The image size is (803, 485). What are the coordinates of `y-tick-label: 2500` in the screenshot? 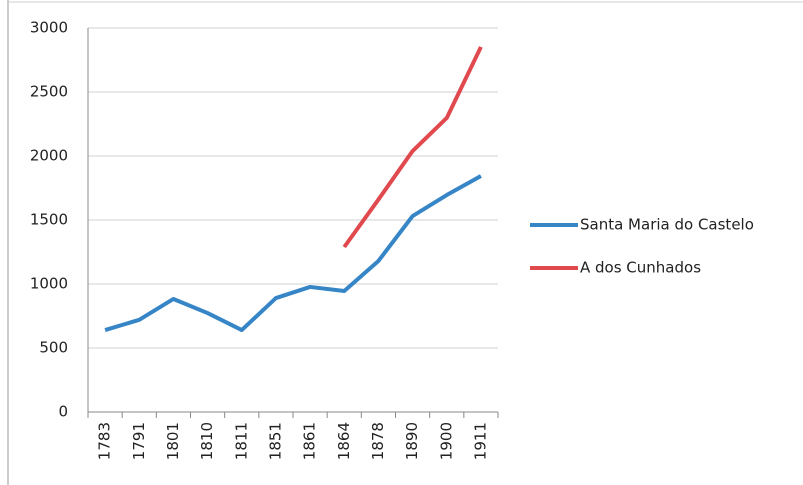 It's located at (49, 92).